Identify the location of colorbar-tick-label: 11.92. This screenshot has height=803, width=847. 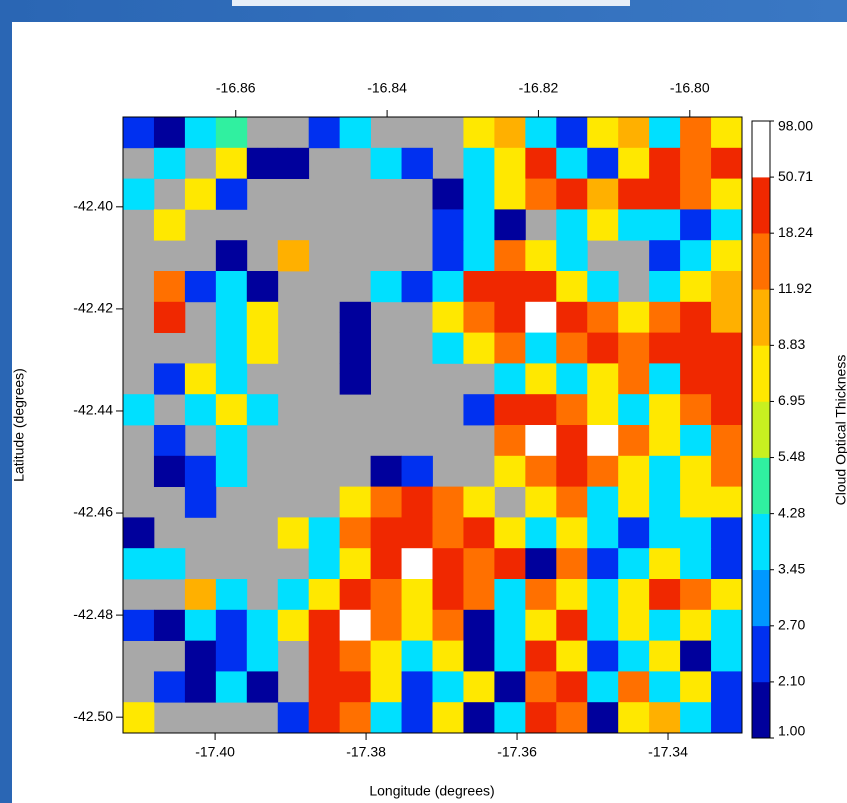
(795, 288).